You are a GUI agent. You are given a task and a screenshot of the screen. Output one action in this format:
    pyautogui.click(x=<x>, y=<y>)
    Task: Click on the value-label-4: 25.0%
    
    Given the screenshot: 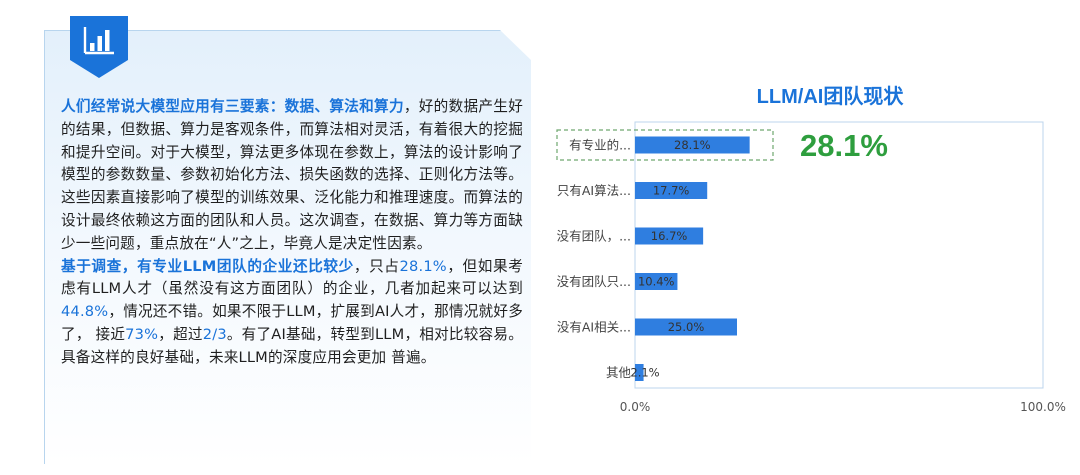 What is the action you would take?
    pyautogui.click(x=686, y=327)
    